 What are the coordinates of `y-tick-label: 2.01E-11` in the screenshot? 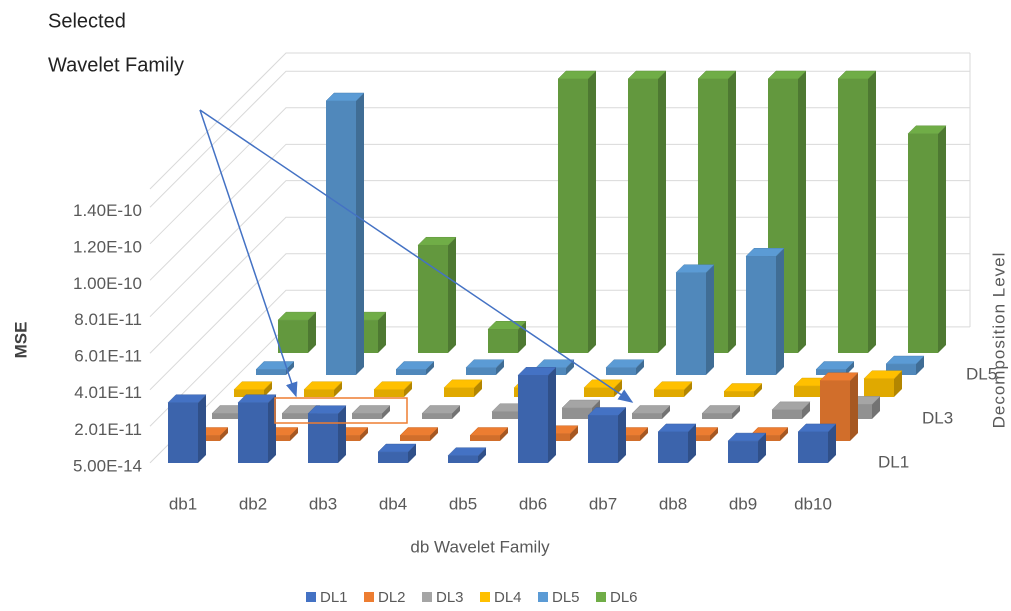 It's located at (108, 429).